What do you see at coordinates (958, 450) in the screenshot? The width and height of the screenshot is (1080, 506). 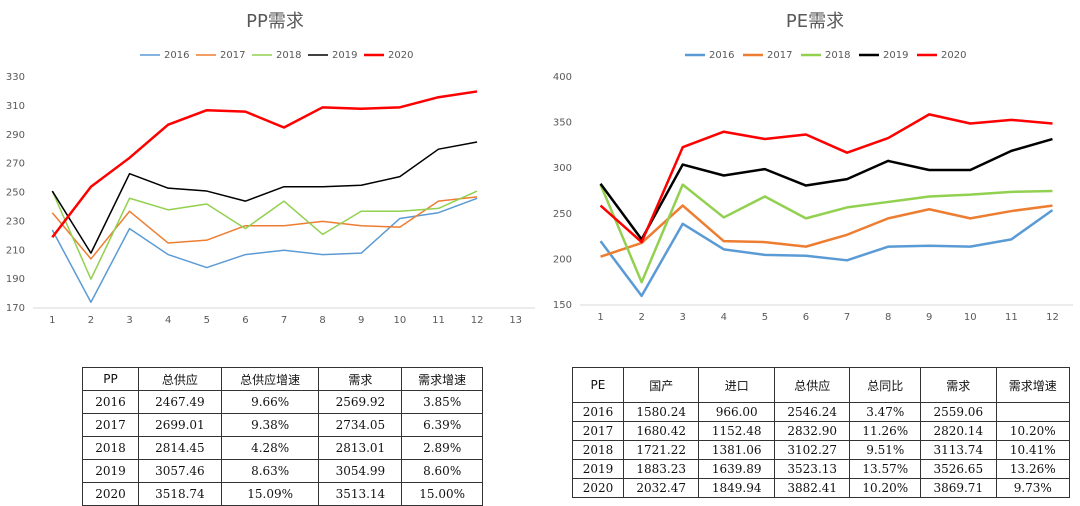 I see `table-cell: 3113.74` at bounding box center [958, 450].